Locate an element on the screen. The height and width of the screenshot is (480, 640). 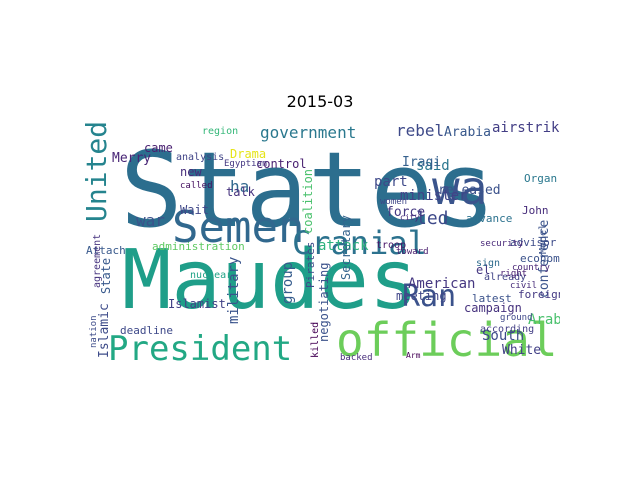
word-rebel: rebel is located at coordinates (420, 130).